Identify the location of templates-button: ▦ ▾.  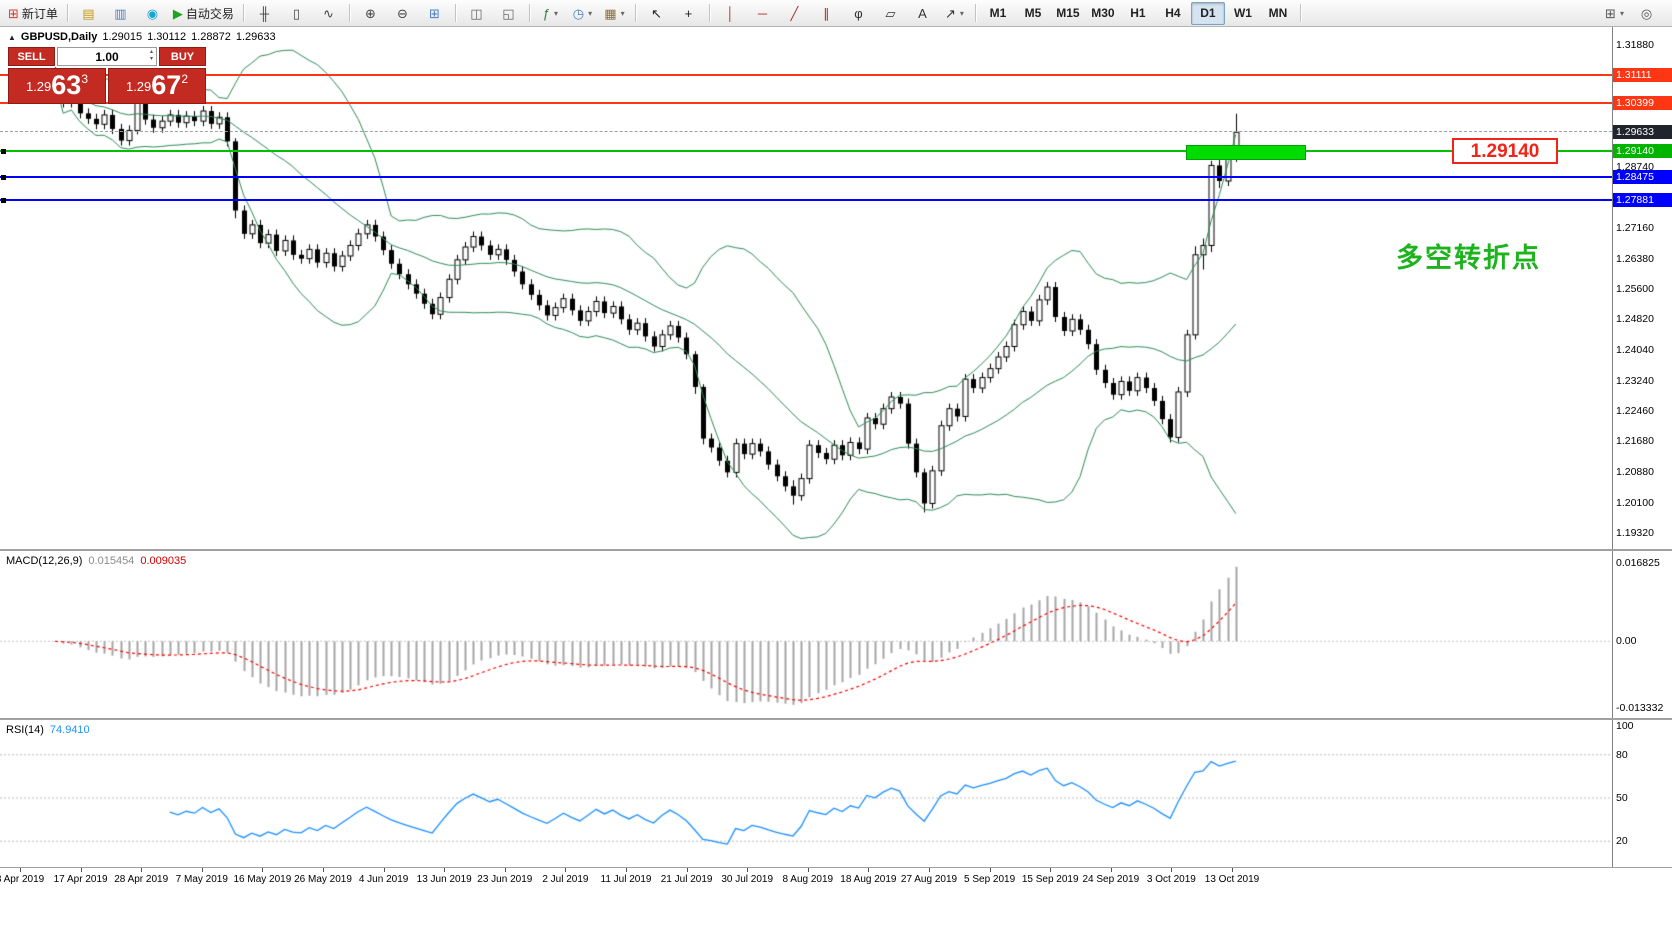
(614, 13).